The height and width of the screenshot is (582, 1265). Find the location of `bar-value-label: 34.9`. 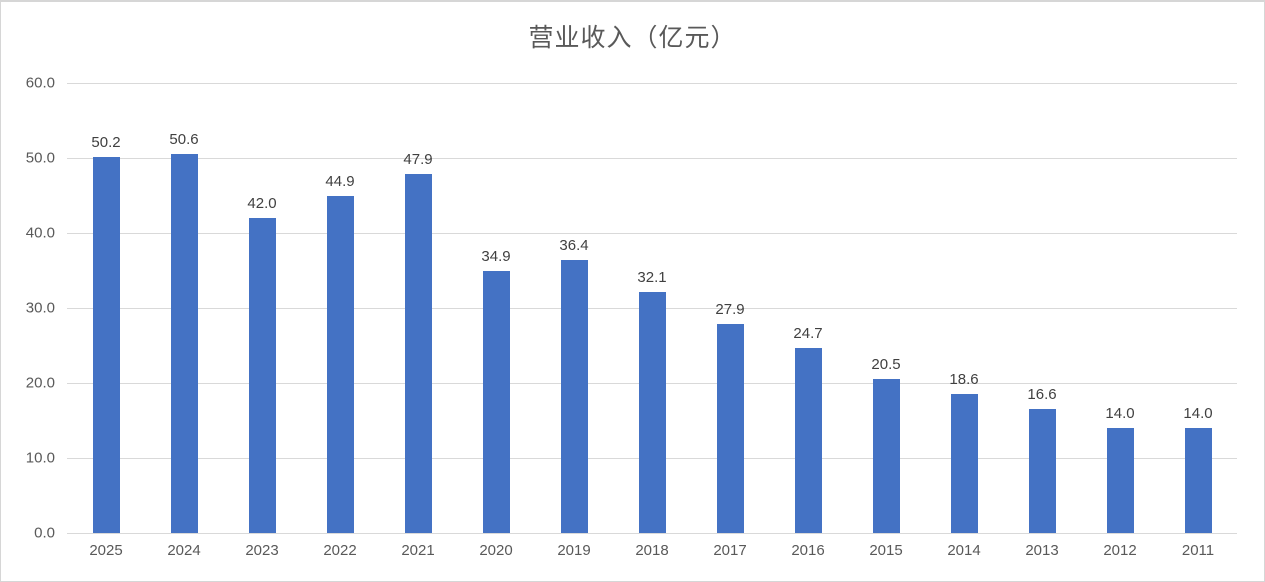

bar-value-label: 34.9 is located at coordinates (496, 257).